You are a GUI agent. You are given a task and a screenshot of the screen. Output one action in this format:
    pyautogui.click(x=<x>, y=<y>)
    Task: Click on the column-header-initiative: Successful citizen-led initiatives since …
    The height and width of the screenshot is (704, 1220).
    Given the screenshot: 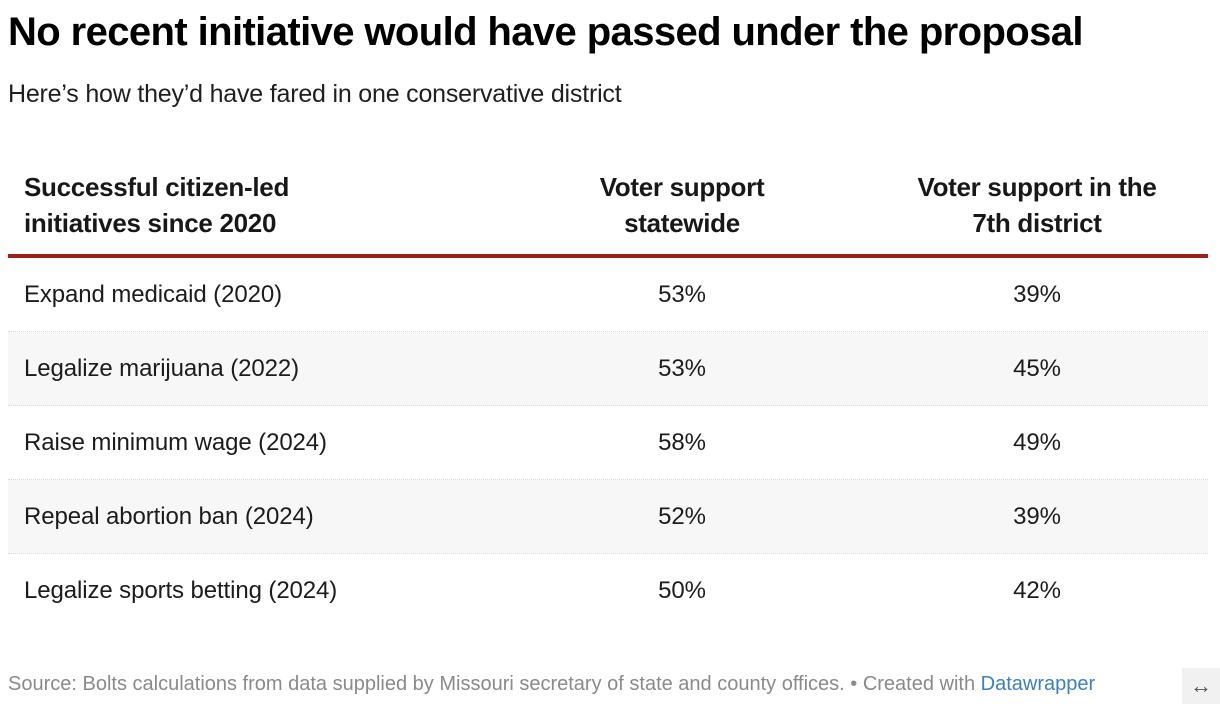 What is the action you would take?
    pyautogui.click(x=253, y=200)
    